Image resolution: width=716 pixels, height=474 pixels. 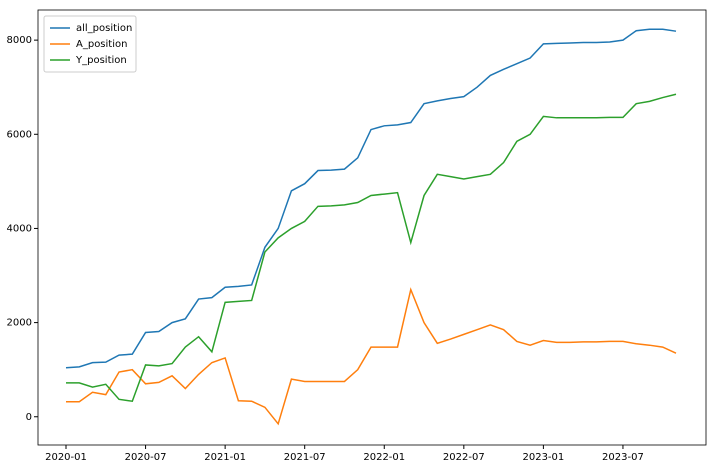 What do you see at coordinates (66, 457) in the screenshot?
I see `x-tick-label: 2020-01` at bounding box center [66, 457].